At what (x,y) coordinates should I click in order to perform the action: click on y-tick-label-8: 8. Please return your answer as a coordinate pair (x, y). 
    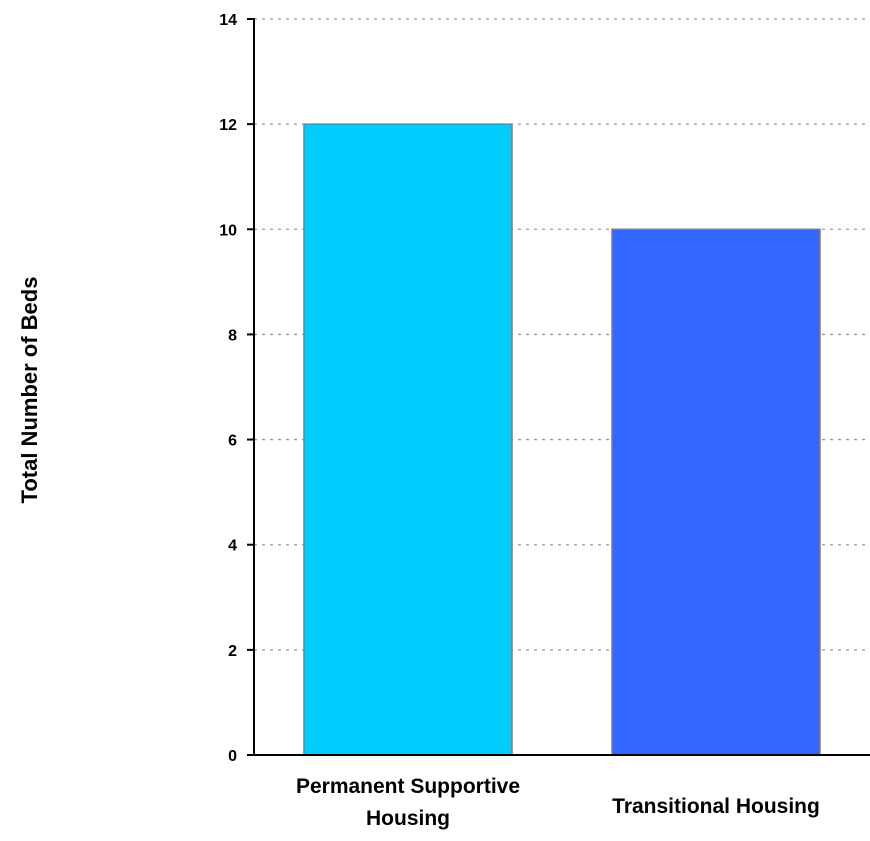
    Looking at the image, I should click on (232, 335).